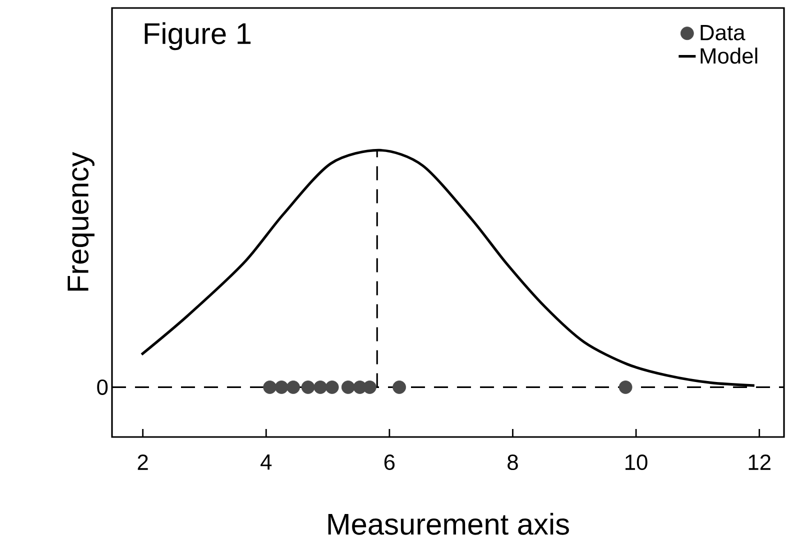 The image size is (790, 555). What do you see at coordinates (143, 462) in the screenshot?
I see `x-tick-label: 2` at bounding box center [143, 462].